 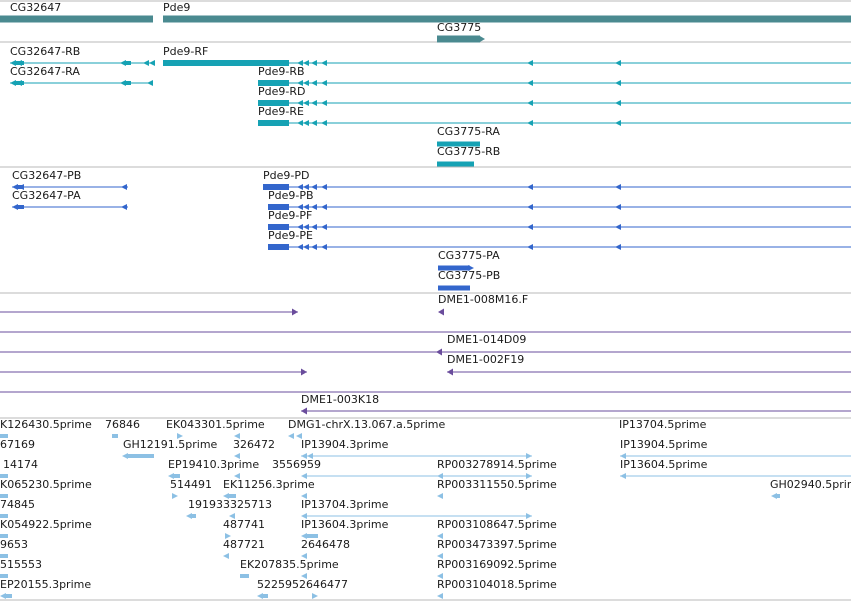 I want to click on est-label: 514491, so click(x=191, y=484).